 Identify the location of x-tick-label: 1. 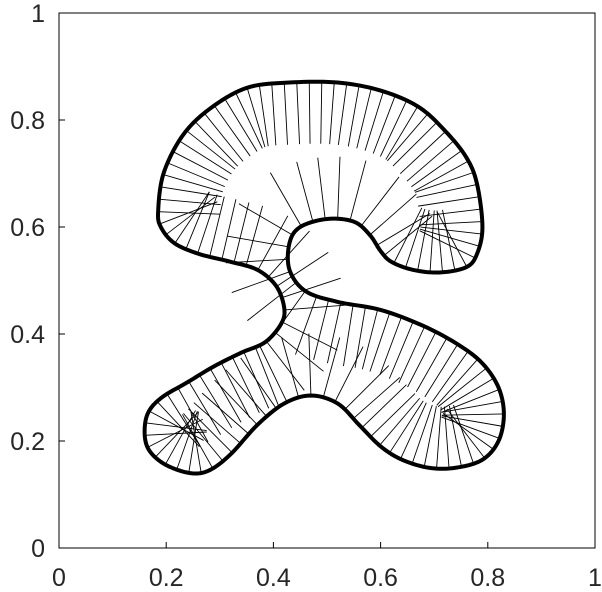
(595, 578).